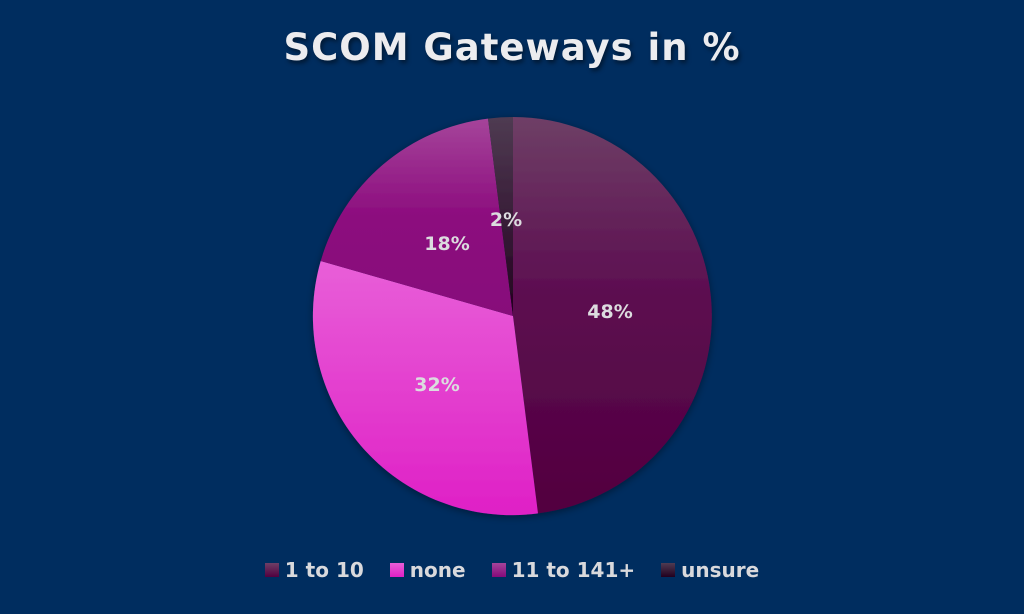 This screenshot has width=1024, height=614. What do you see at coordinates (720, 570) in the screenshot?
I see `legend-label: unsure` at bounding box center [720, 570].